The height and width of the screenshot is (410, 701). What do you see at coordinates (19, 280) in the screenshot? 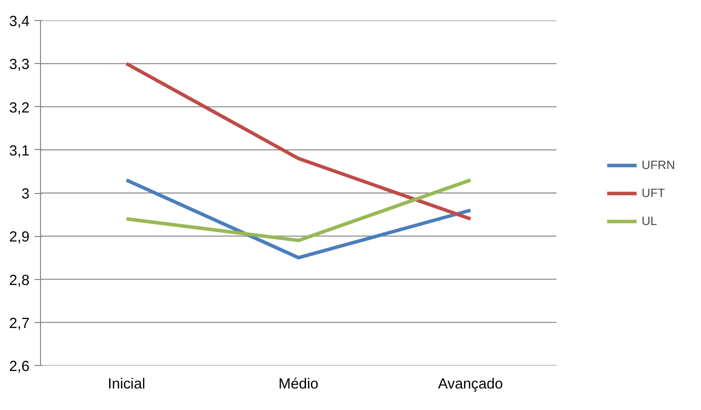
I see `y-tick-label: 2,8` at bounding box center [19, 280].